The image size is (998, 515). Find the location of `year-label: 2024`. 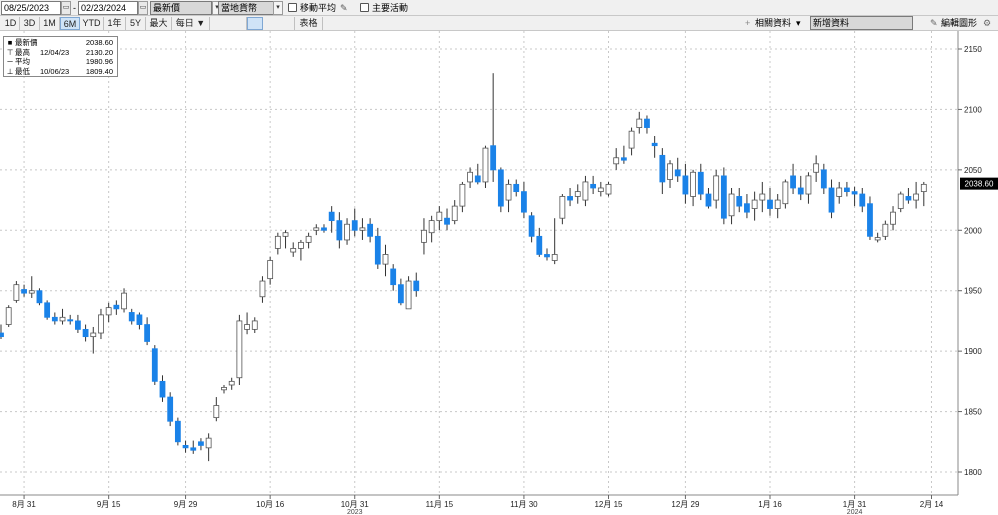

year-label: 2024 is located at coordinates (855, 512).